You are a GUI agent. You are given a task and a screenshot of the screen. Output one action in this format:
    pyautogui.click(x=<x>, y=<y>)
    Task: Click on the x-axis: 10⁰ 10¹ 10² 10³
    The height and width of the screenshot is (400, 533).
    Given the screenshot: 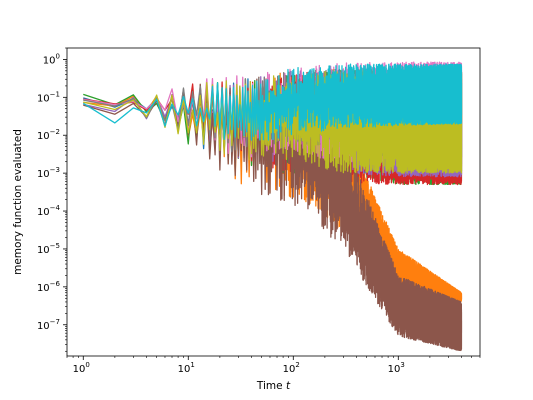 What is the action you would take?
    pyautogui.click(x=273, y=365)
    